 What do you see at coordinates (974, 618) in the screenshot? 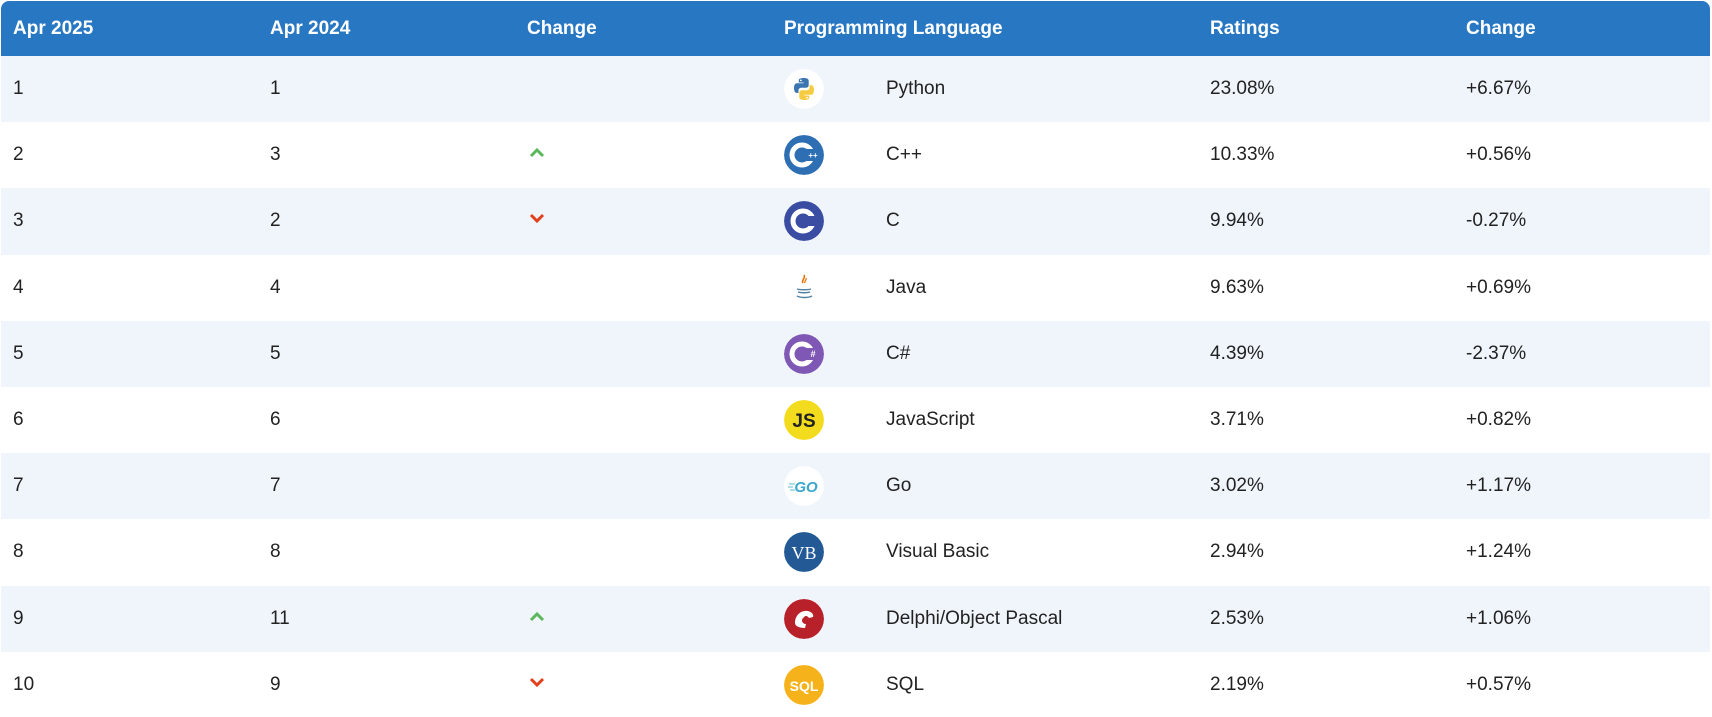
I see `language-name: Delphi/Object Pascal` at bounding box center [974, 618].